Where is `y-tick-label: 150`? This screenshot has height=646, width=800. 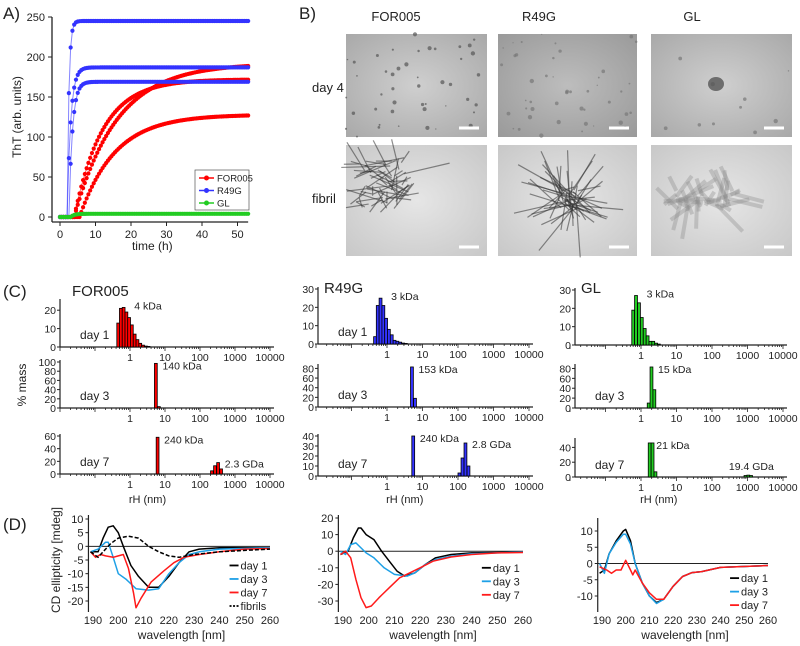
y-tick-label: 150 is located at coordinates (36, 98).